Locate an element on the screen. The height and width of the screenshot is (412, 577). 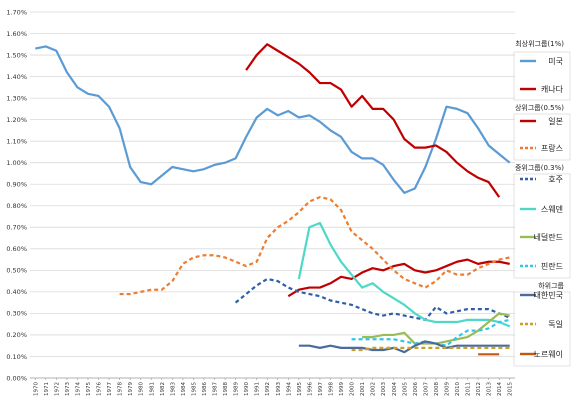
x-tick-label: 1975 is located at coordinates (89, 389).